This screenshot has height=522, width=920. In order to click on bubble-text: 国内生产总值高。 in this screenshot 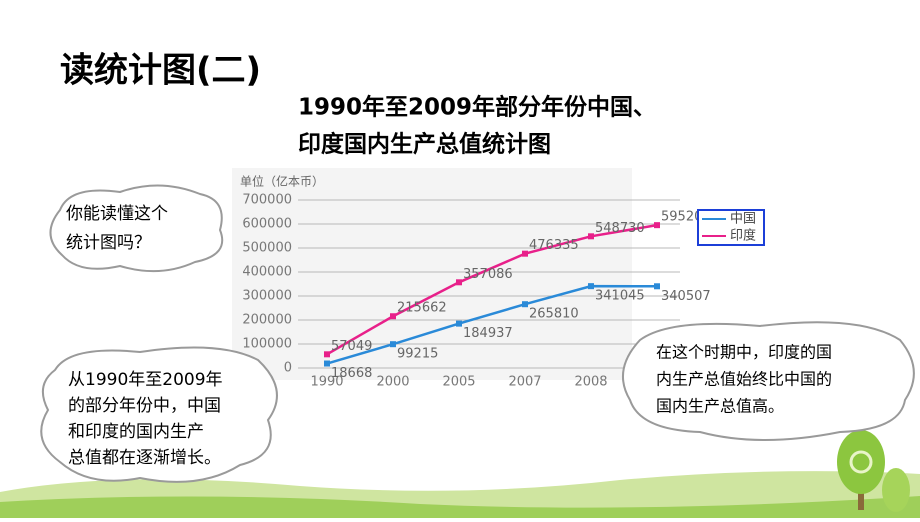, I will do `click(720, 406)`.